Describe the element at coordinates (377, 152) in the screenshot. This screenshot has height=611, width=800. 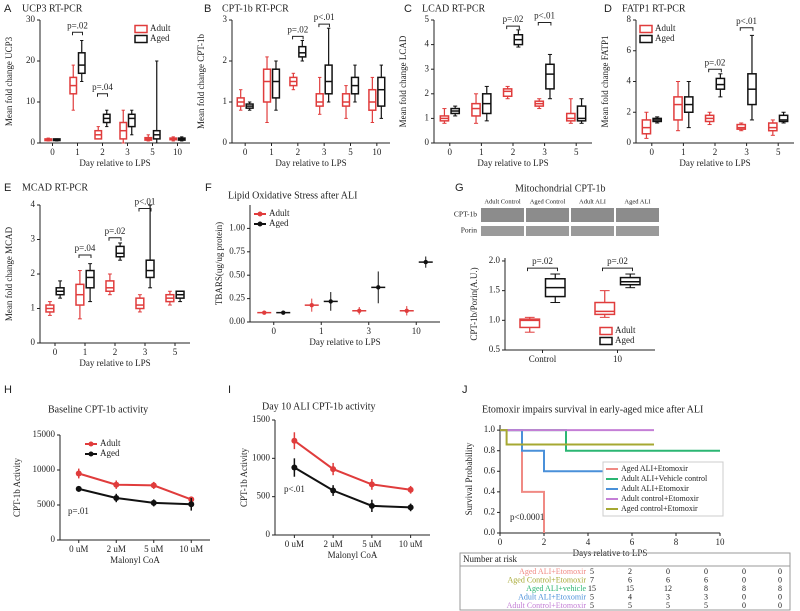
I see `x-tick-label: 10` at that location.